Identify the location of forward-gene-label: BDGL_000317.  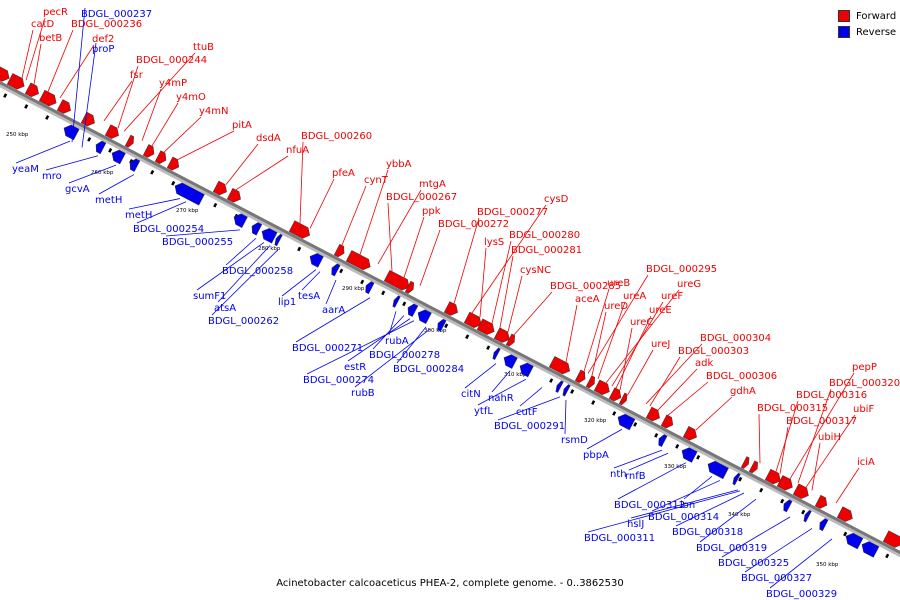
(821, 421).